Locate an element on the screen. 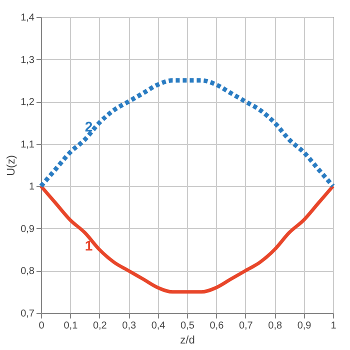 Image resolution: width=350 pixels, height=350 pixels. y-tick-label: 0,8 is located at coordinates (27, 272).